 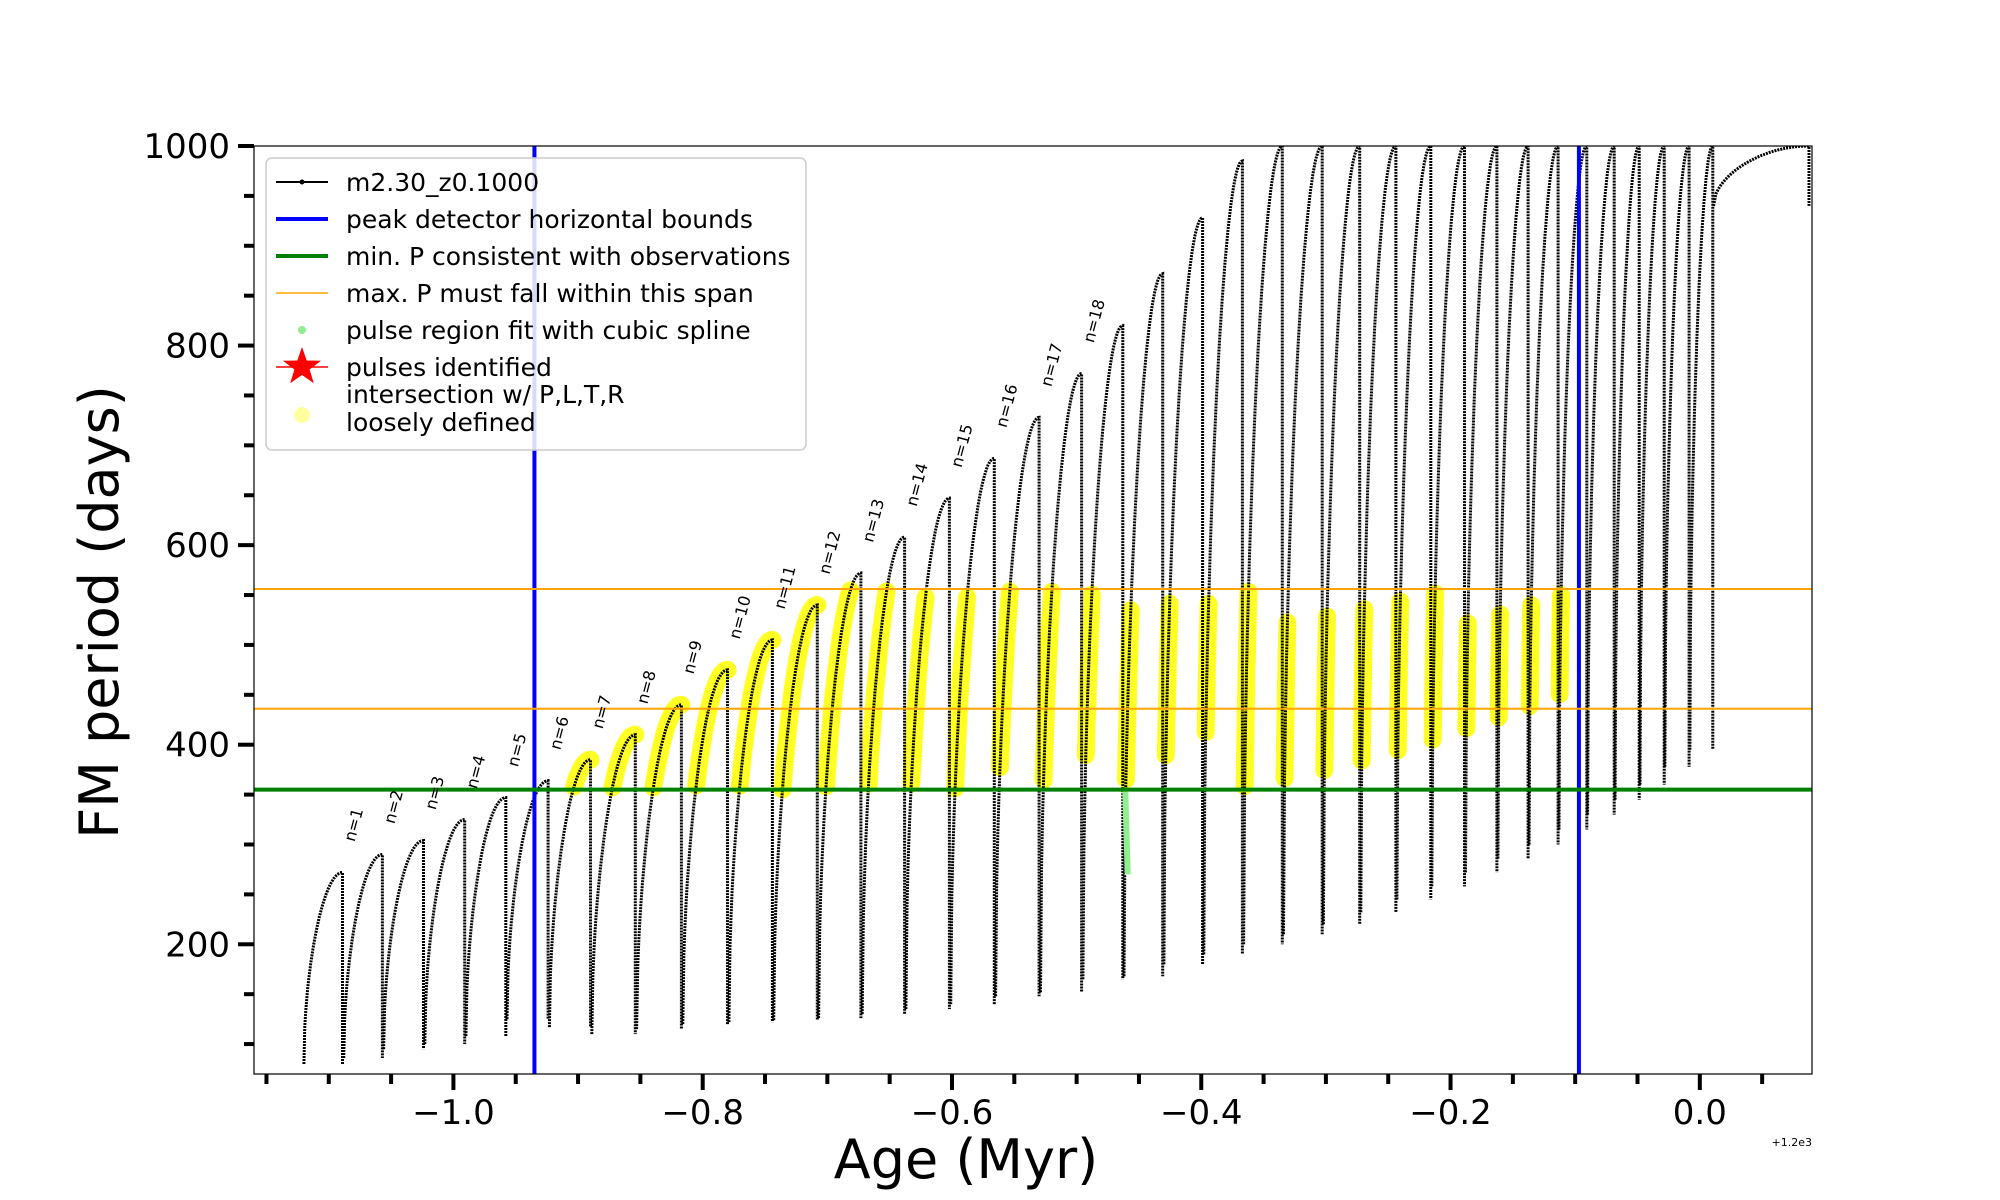 What do you see at coordinates (485, 394) in the screenshot?
I see `legend-label: intersection w/ P,L,T,R` at bounding box center [485, 394].